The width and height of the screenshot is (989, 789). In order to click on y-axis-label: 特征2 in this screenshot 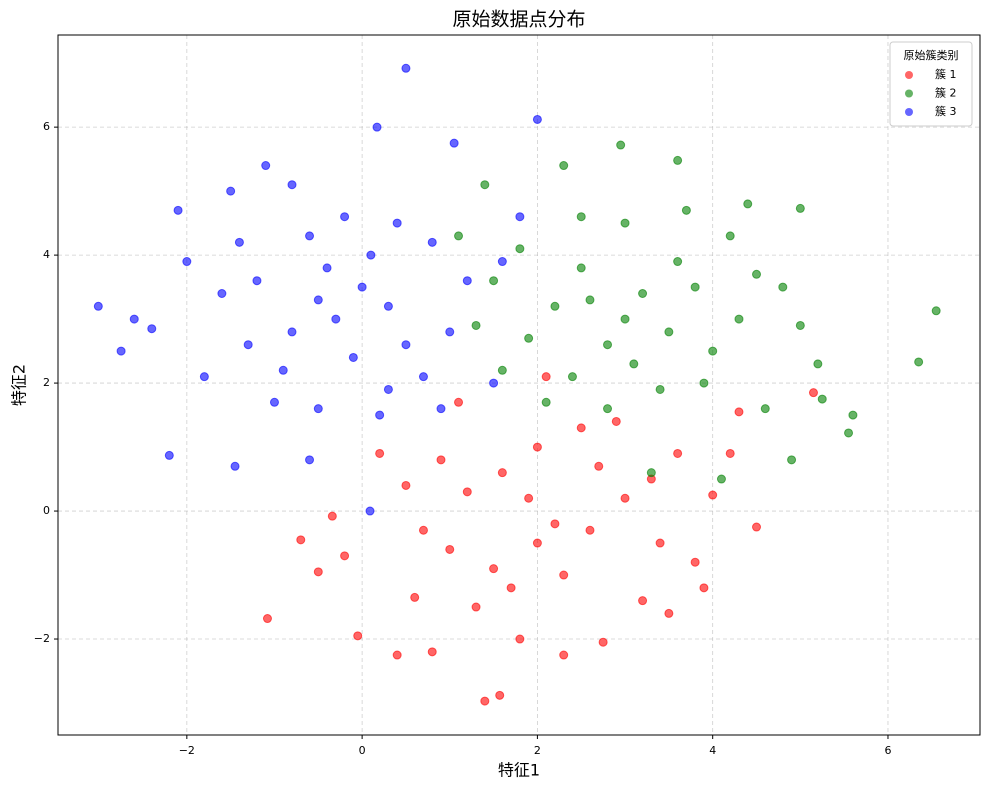, I will do `click(19, 385)`.